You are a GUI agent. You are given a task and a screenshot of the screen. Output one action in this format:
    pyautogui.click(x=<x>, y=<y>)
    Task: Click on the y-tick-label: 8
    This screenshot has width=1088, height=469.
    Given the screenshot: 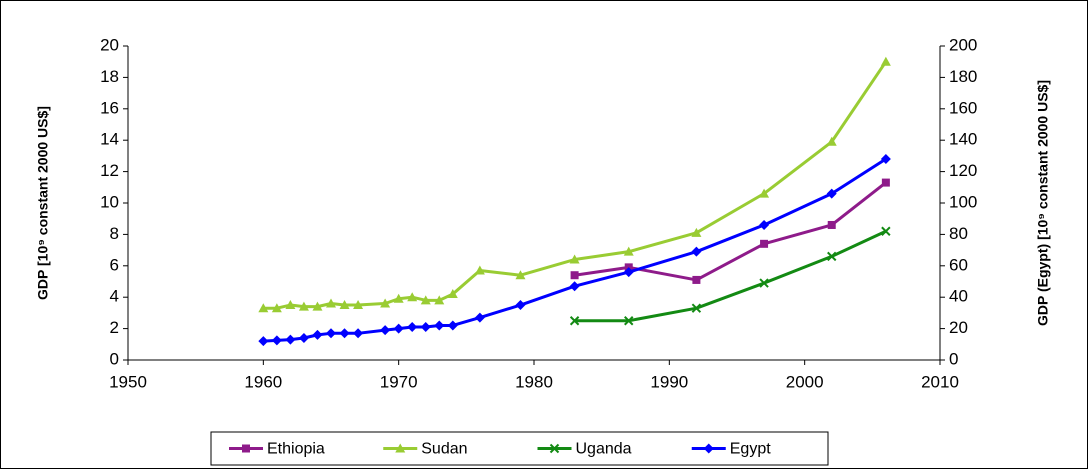 What is the action you would take?
    pyautogui.click(x=114, y=233)
    